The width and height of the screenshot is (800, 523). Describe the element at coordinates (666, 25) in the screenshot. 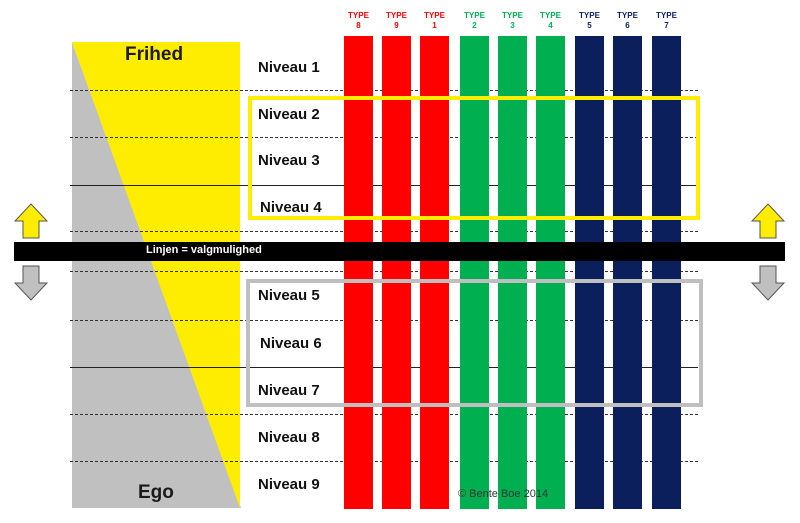

I see `type-number: 7` at that location.